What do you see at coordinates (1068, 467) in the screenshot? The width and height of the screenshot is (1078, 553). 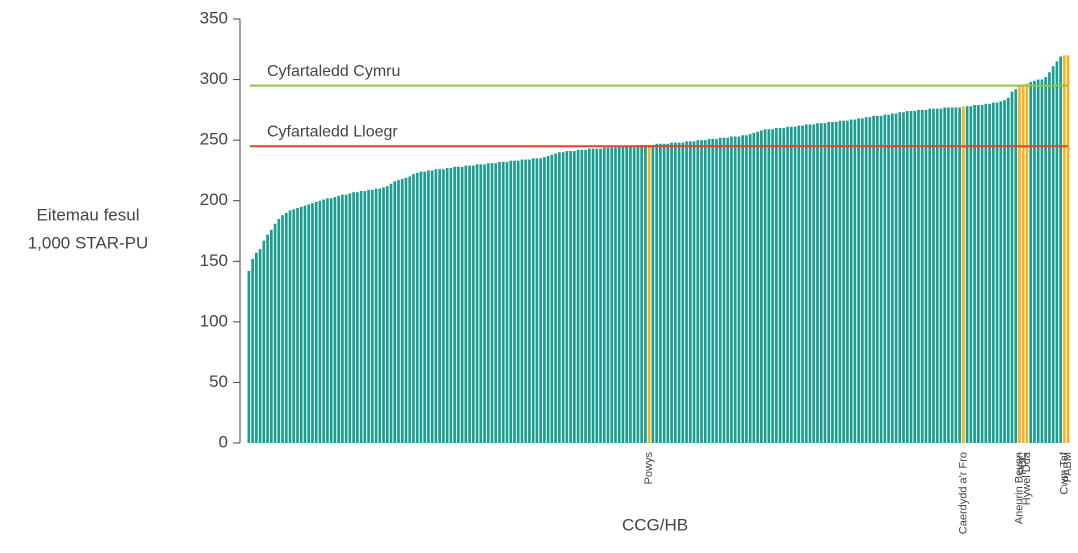 I see `x-tick-label: PABM` at bounding box center [1068, 467].